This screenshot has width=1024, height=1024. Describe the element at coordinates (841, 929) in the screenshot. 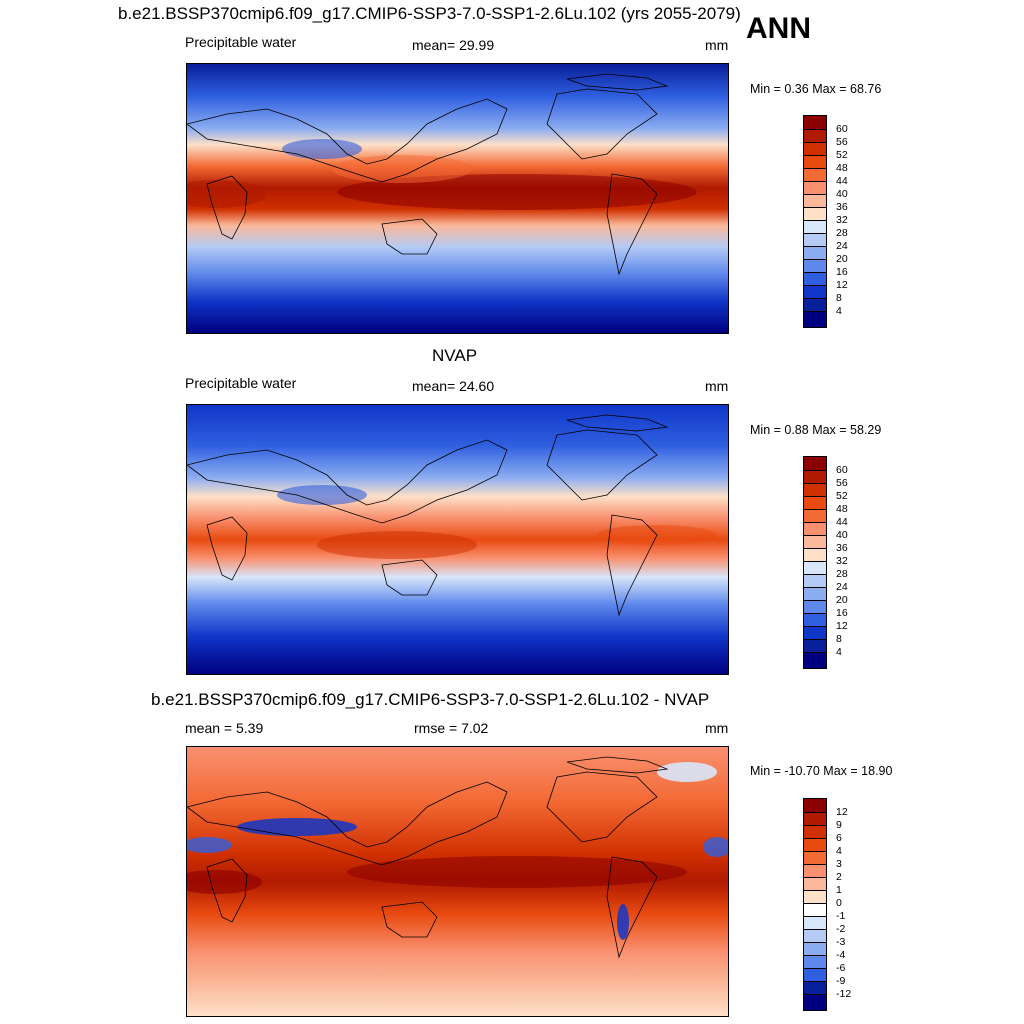

I see `colorbar-label: -2` at that location.